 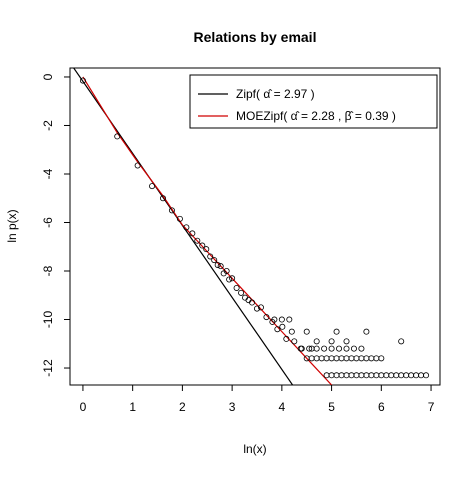 What do you see at coordinates (48, 173) in the screenshot?
I see `y-tick-label: -4` at bounding box center [48, 173].